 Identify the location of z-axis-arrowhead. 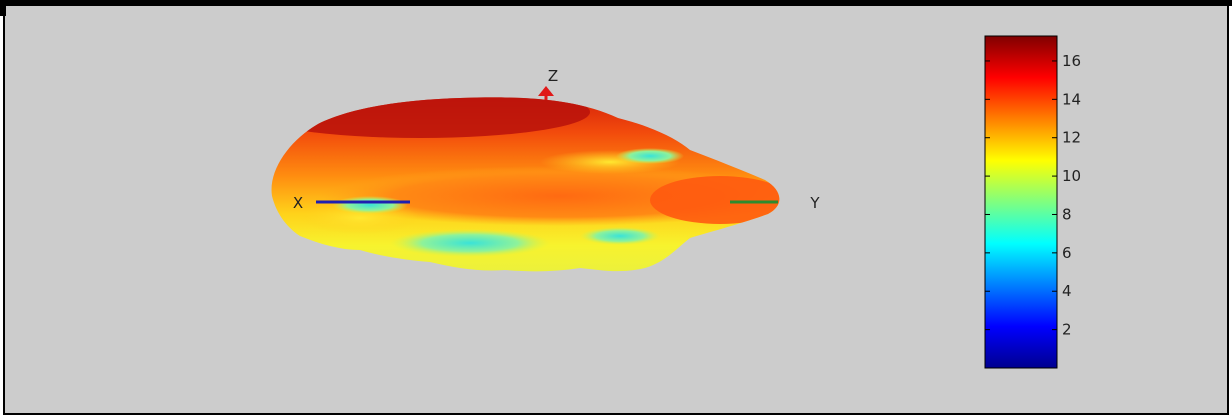
(546, 91).